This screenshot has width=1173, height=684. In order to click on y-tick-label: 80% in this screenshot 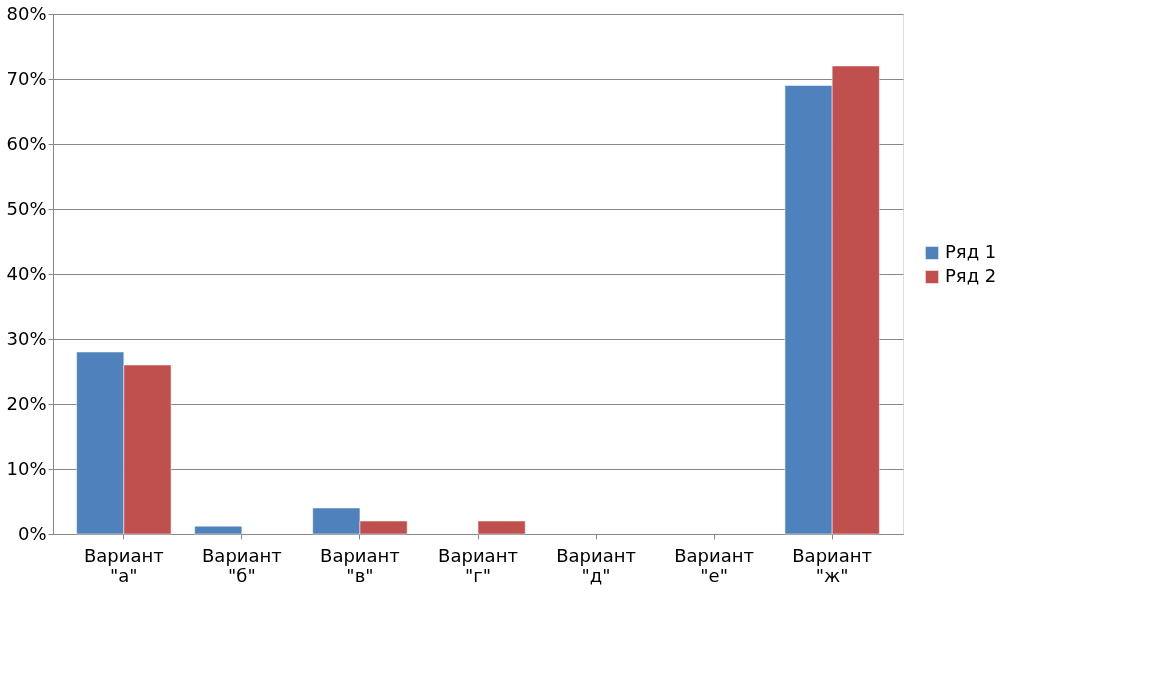, I will do `click(26, 13)`.